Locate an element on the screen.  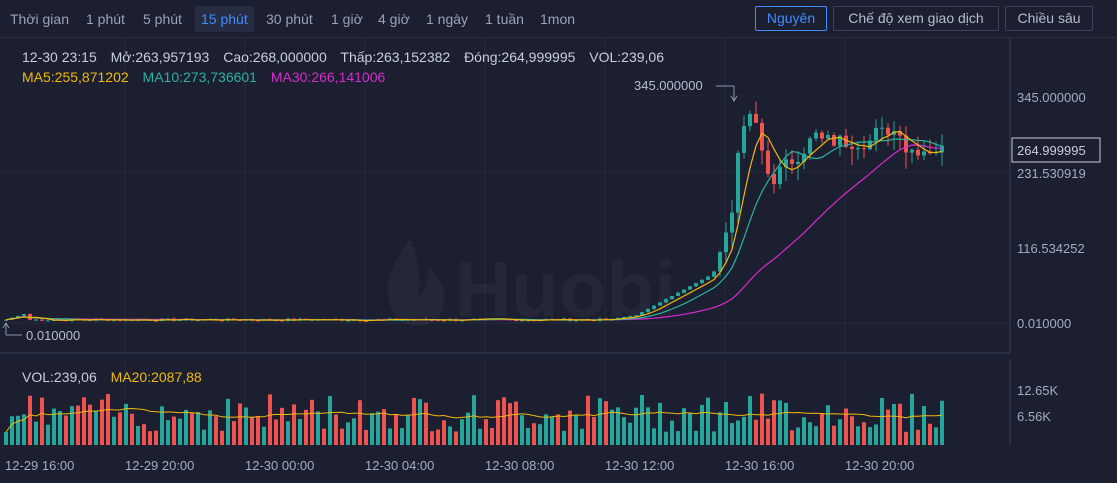
price-tick: 0.010000 is located at coordinates (1044, 323).